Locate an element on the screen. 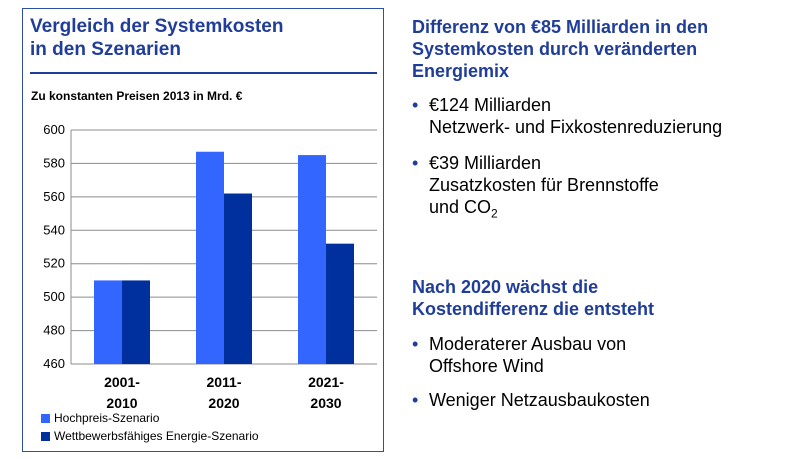 Image resolution: width=800 pixels, height=459 pixels. x-tick-label-2021-2030-line-1: 2021- is located at coordinates (326, 382).